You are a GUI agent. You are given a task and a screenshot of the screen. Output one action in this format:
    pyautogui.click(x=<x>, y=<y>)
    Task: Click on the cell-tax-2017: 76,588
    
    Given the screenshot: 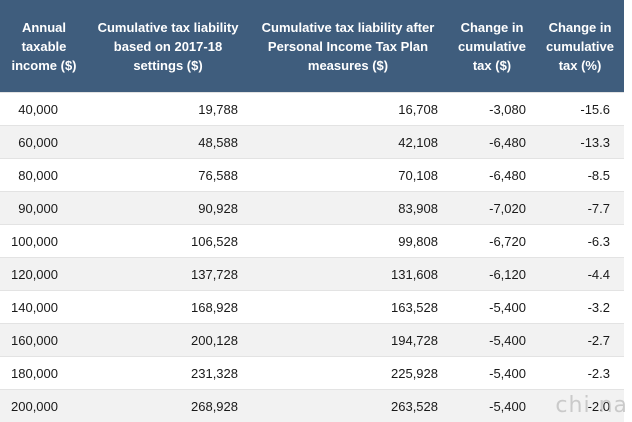 What is the action you would take?
    pyautogui.click(x=168, y=175)
    